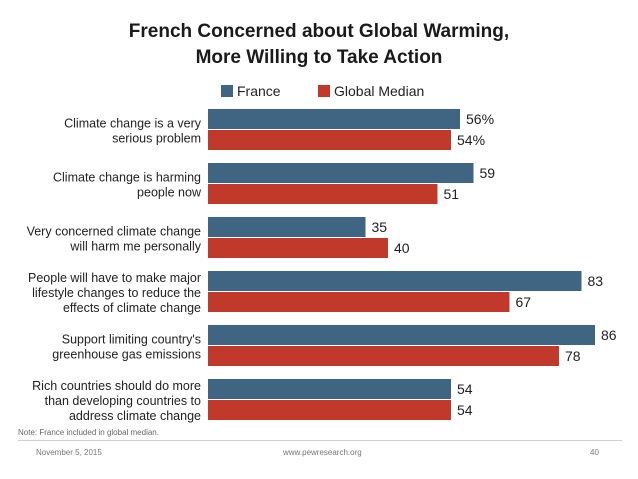 Image resolution: width=638 pixels, height=479 pixels. Describe the element at coordinates (259, 91) in the screenshot. I see `legend-label-france: France` at that location.